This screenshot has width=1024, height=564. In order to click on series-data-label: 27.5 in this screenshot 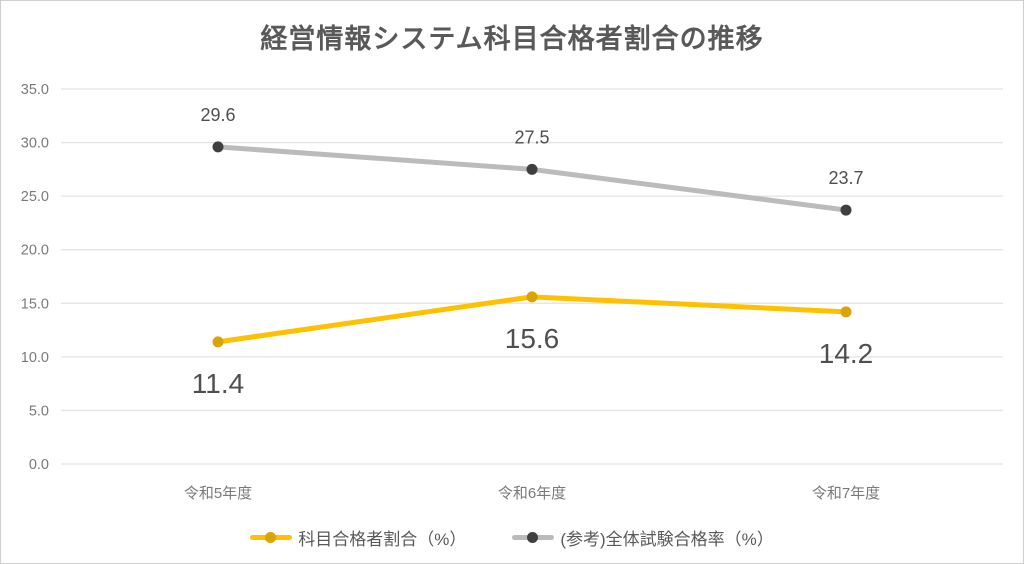, I will do `click(531, 137)`.